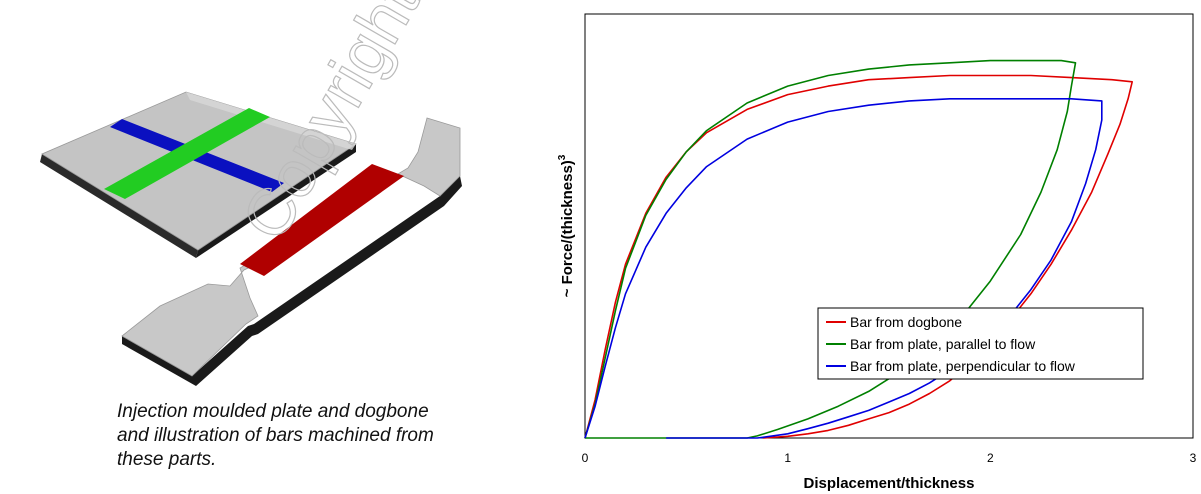 The height and width of the screenshot is (494, 1201). Describe the element at coordinates (275, 435) in the screenshot. I see `caption-line-2: and illustration of bars machined from` at that location.